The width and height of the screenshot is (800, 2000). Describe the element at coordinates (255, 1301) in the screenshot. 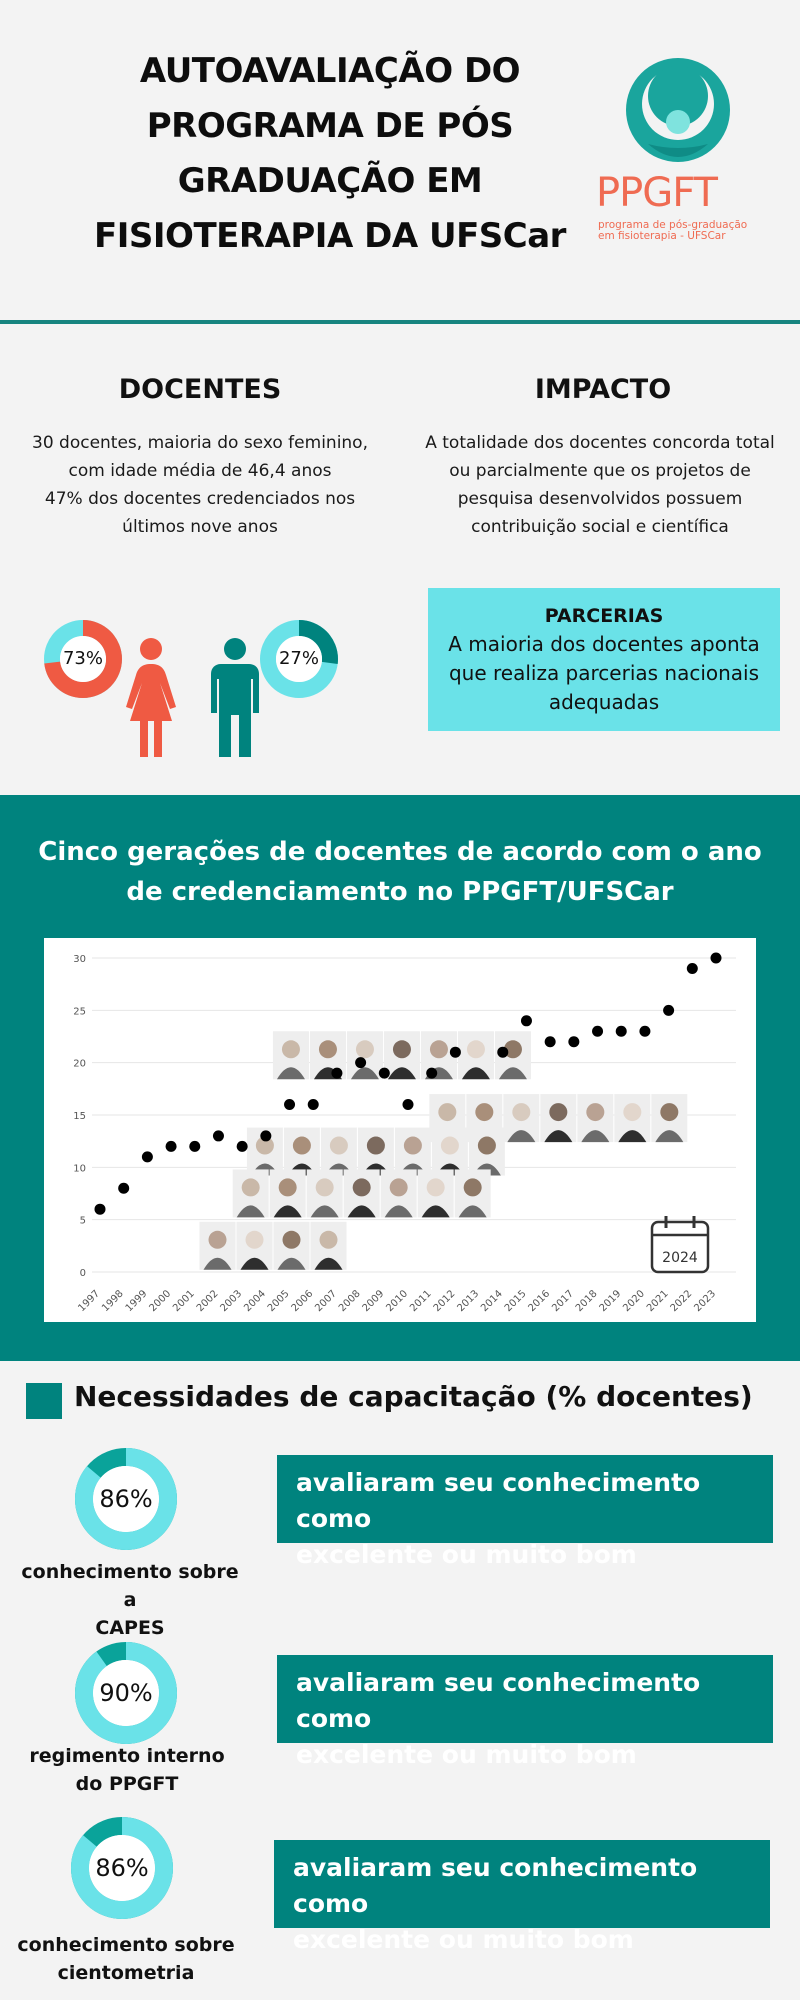

I see `x-tick-label: 2004` at that location.